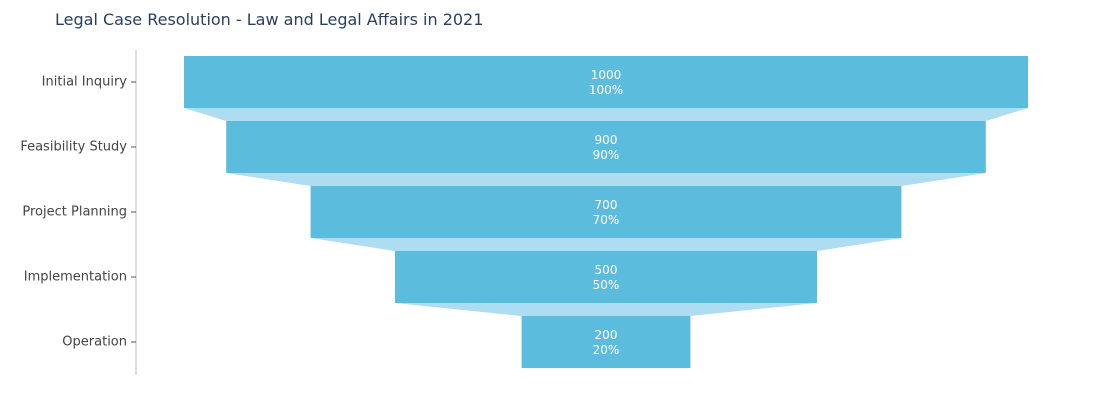 The width and height of the screenshot is (1100, 400). What do you see at coordinates (606, 90) in the screenshot?
I see `bar-percent-label: 100%` at bounding box center [606, 90].